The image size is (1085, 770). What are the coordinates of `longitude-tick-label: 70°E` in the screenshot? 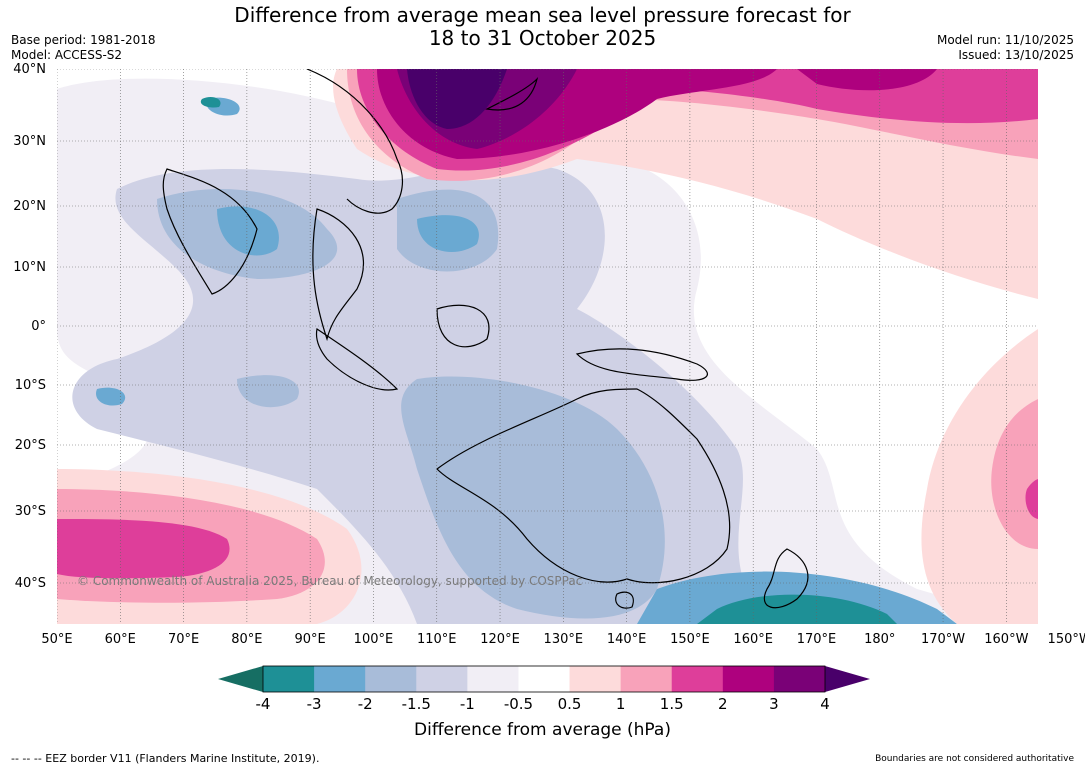 It's located at (183, 639).